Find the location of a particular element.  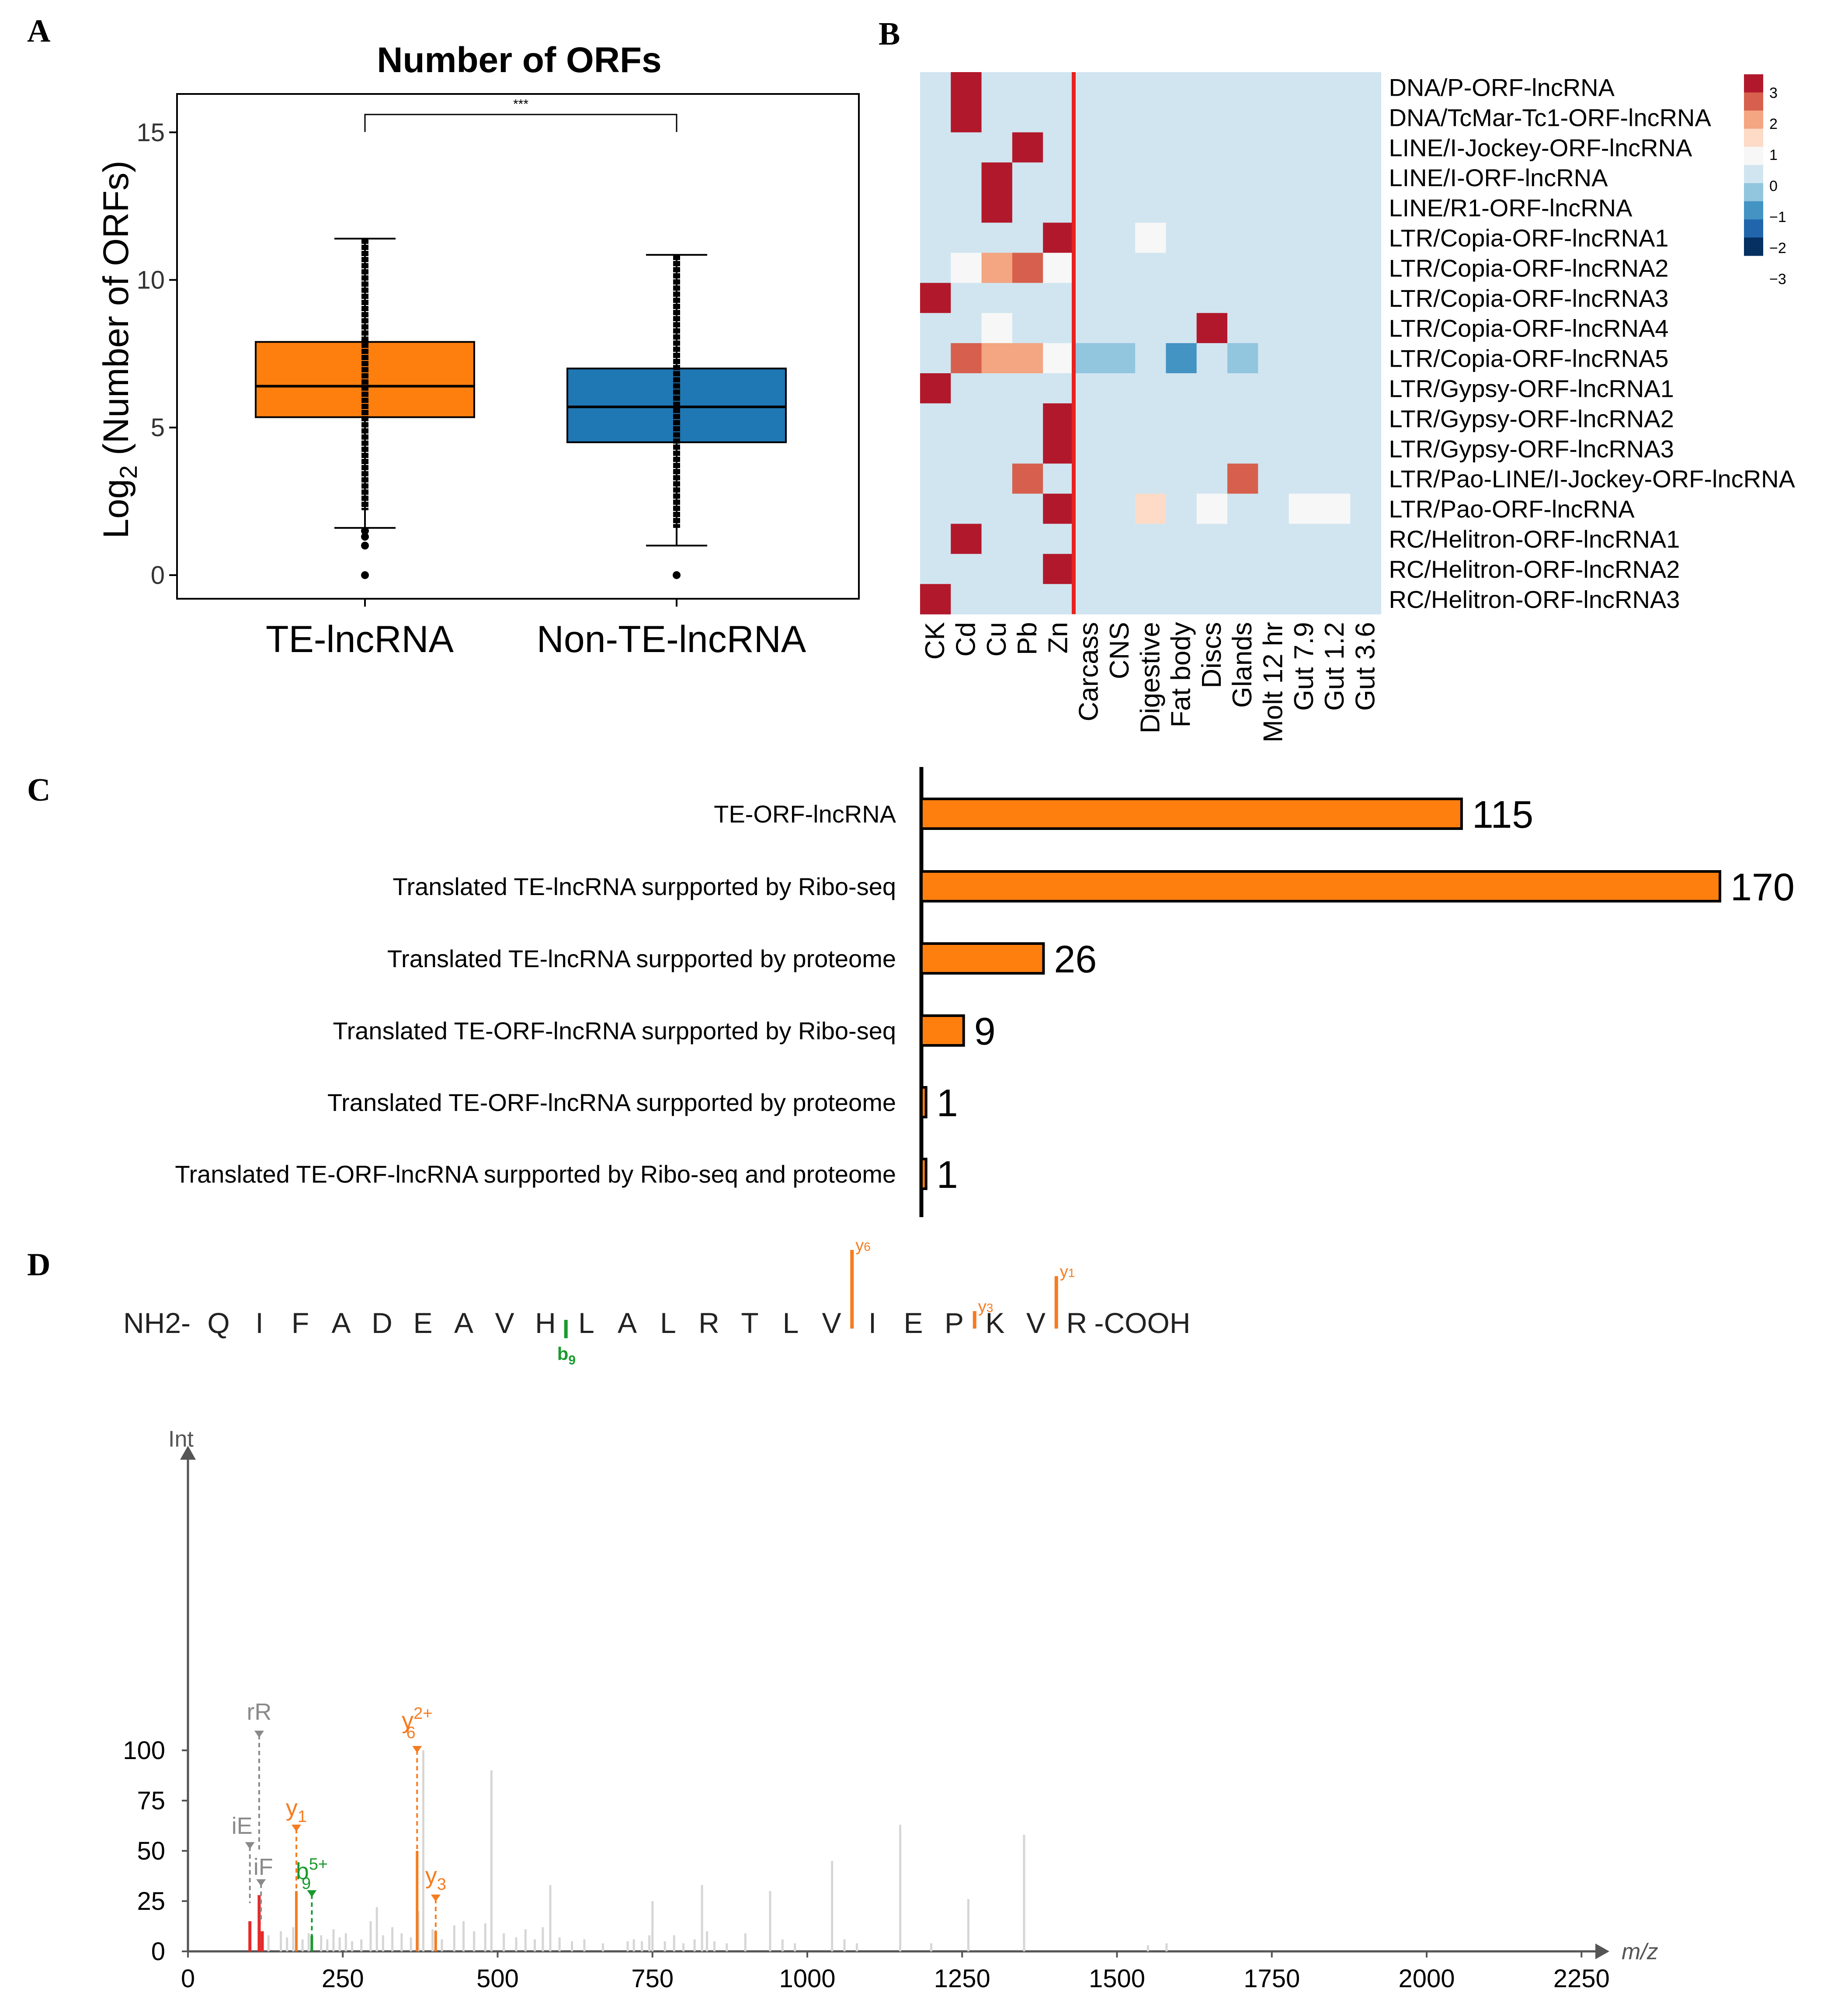

peptide-residue: I is located at coordinates (259, 1323).